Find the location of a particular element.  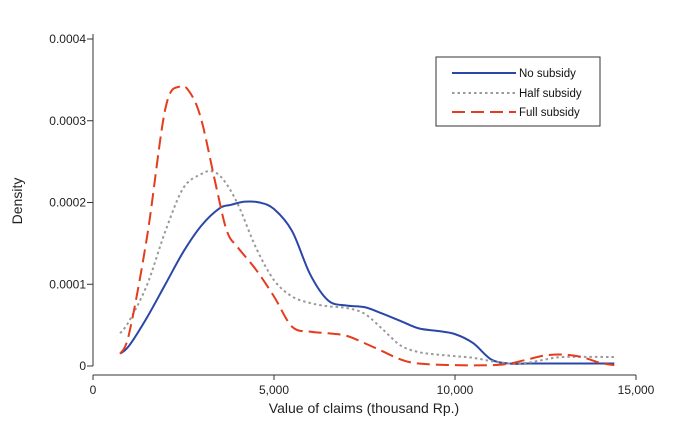

x-ticks: 0 5,000 10,000 15,000 is located at coordinates (372, 386).